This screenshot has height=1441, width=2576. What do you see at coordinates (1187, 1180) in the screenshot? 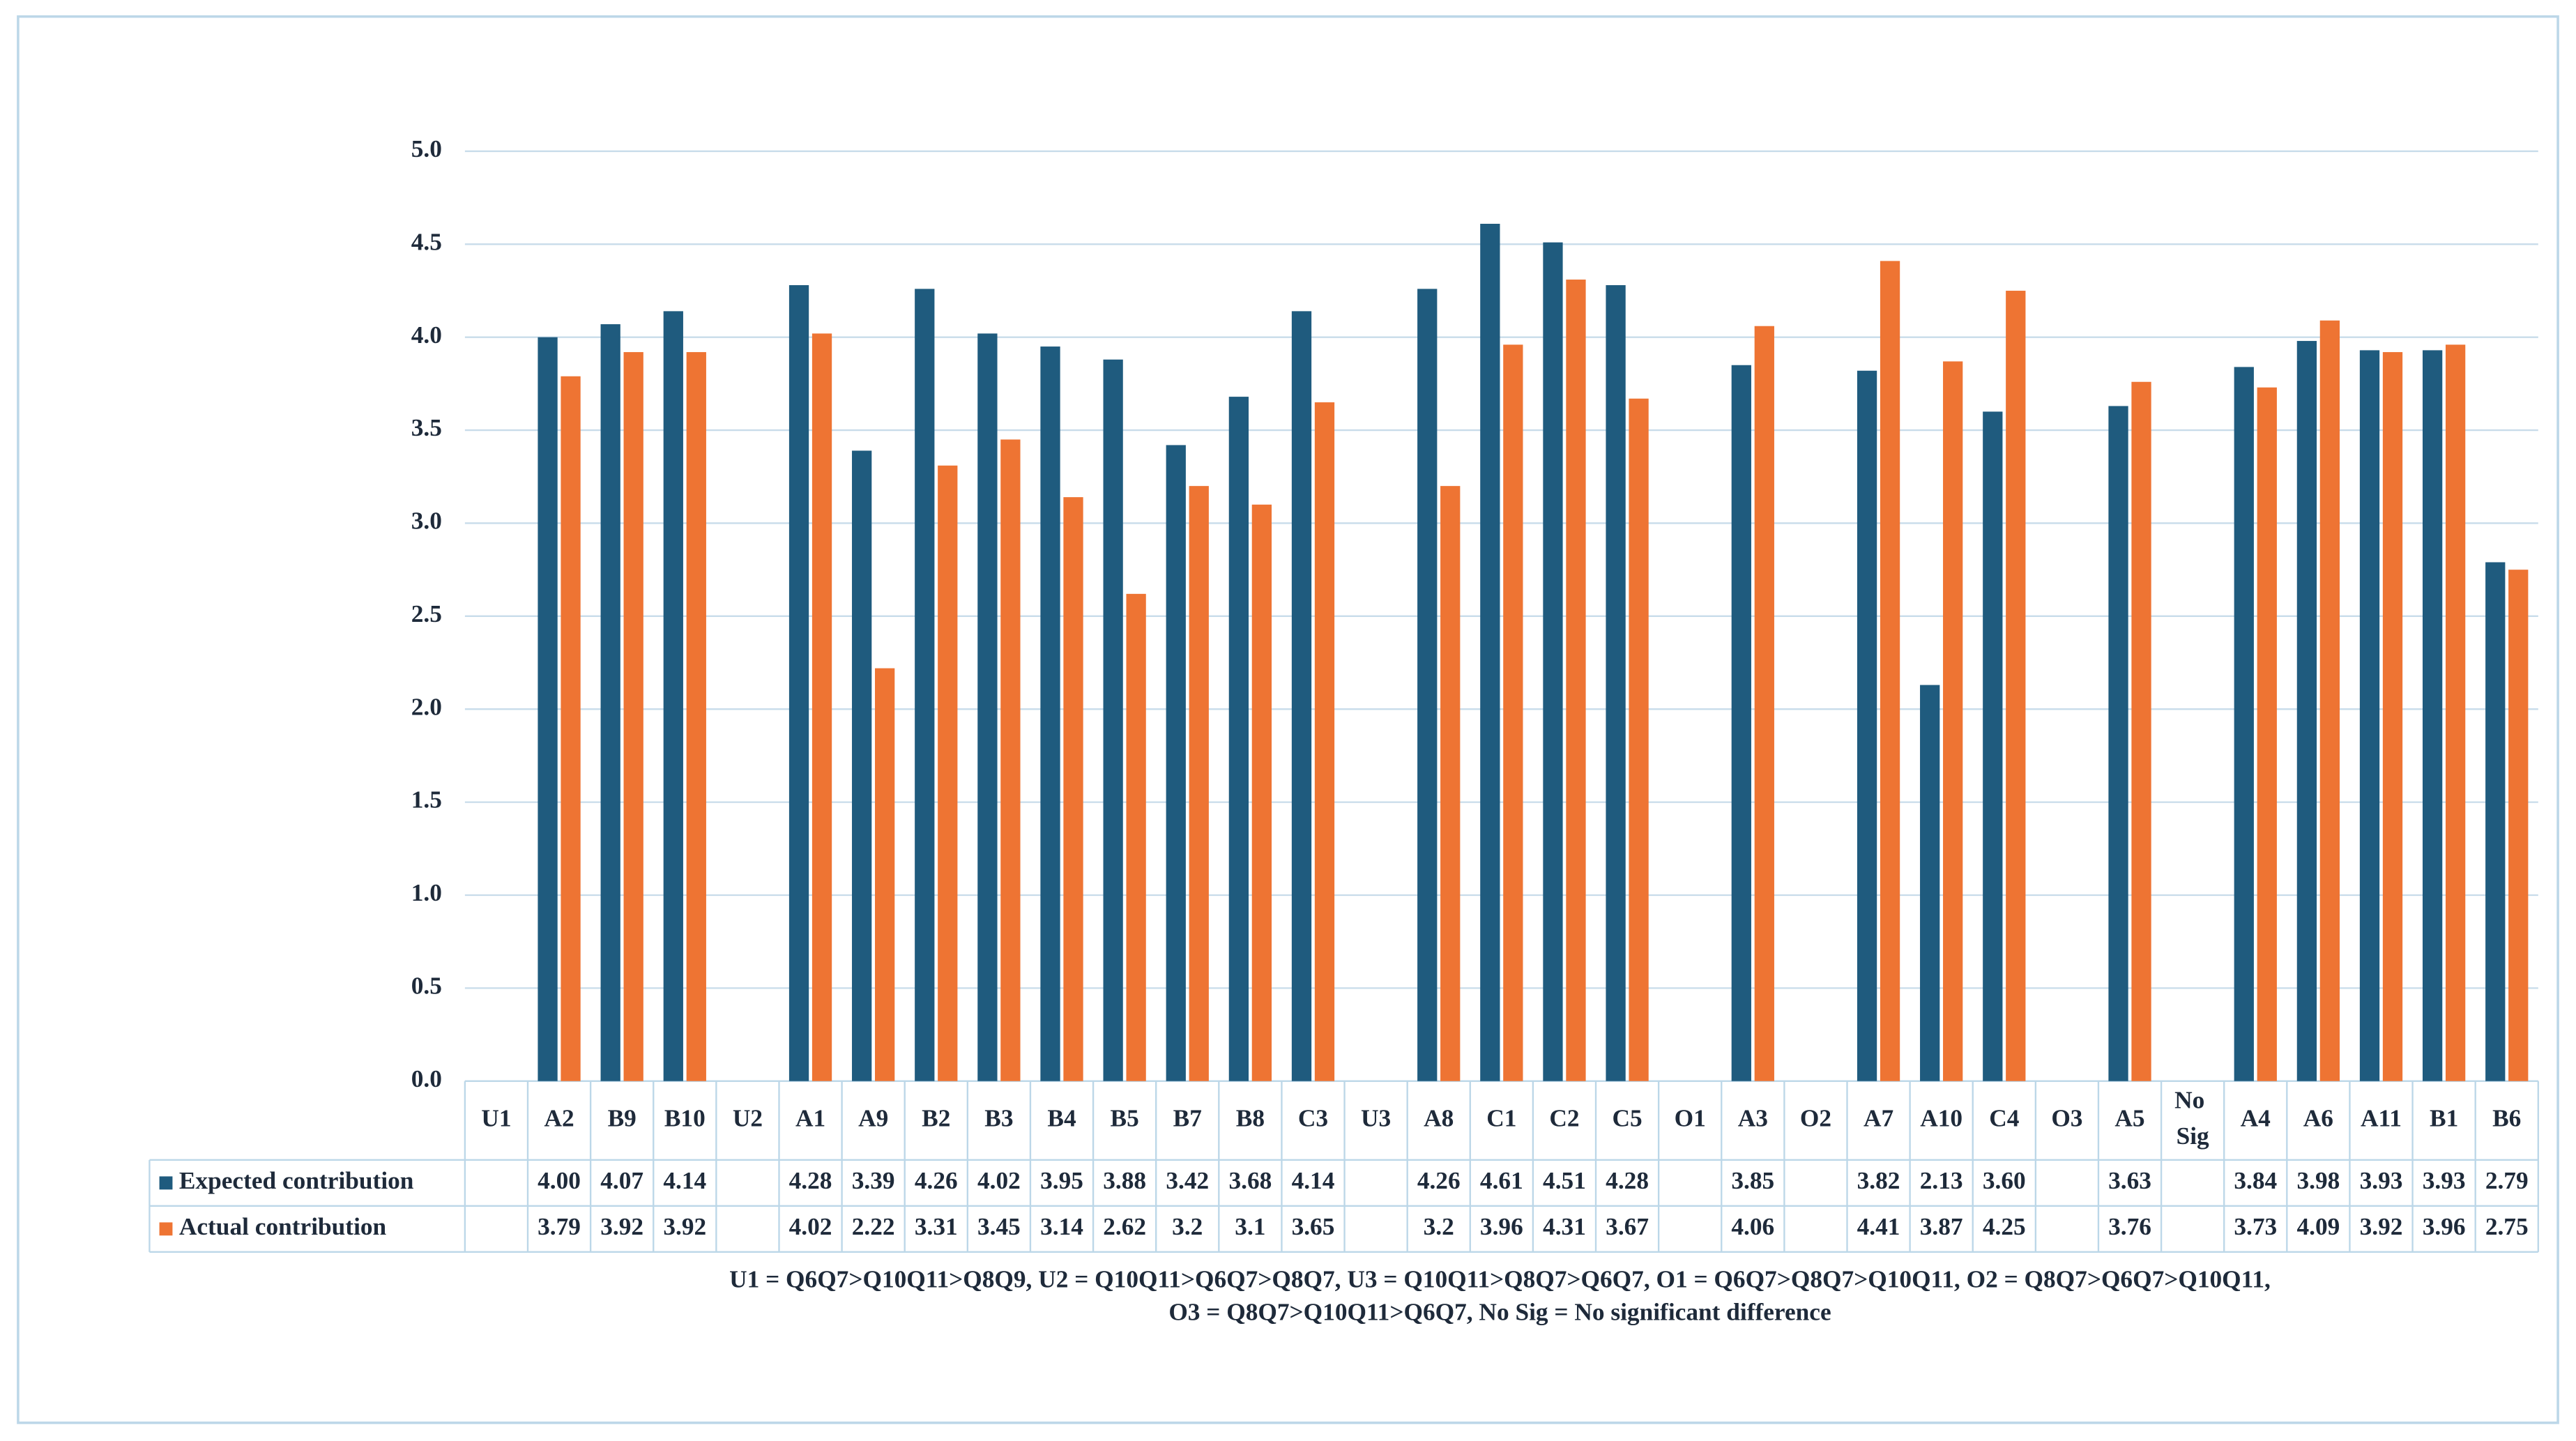
I see `data-label: 3.42` at bounding box center [1187, 1180].